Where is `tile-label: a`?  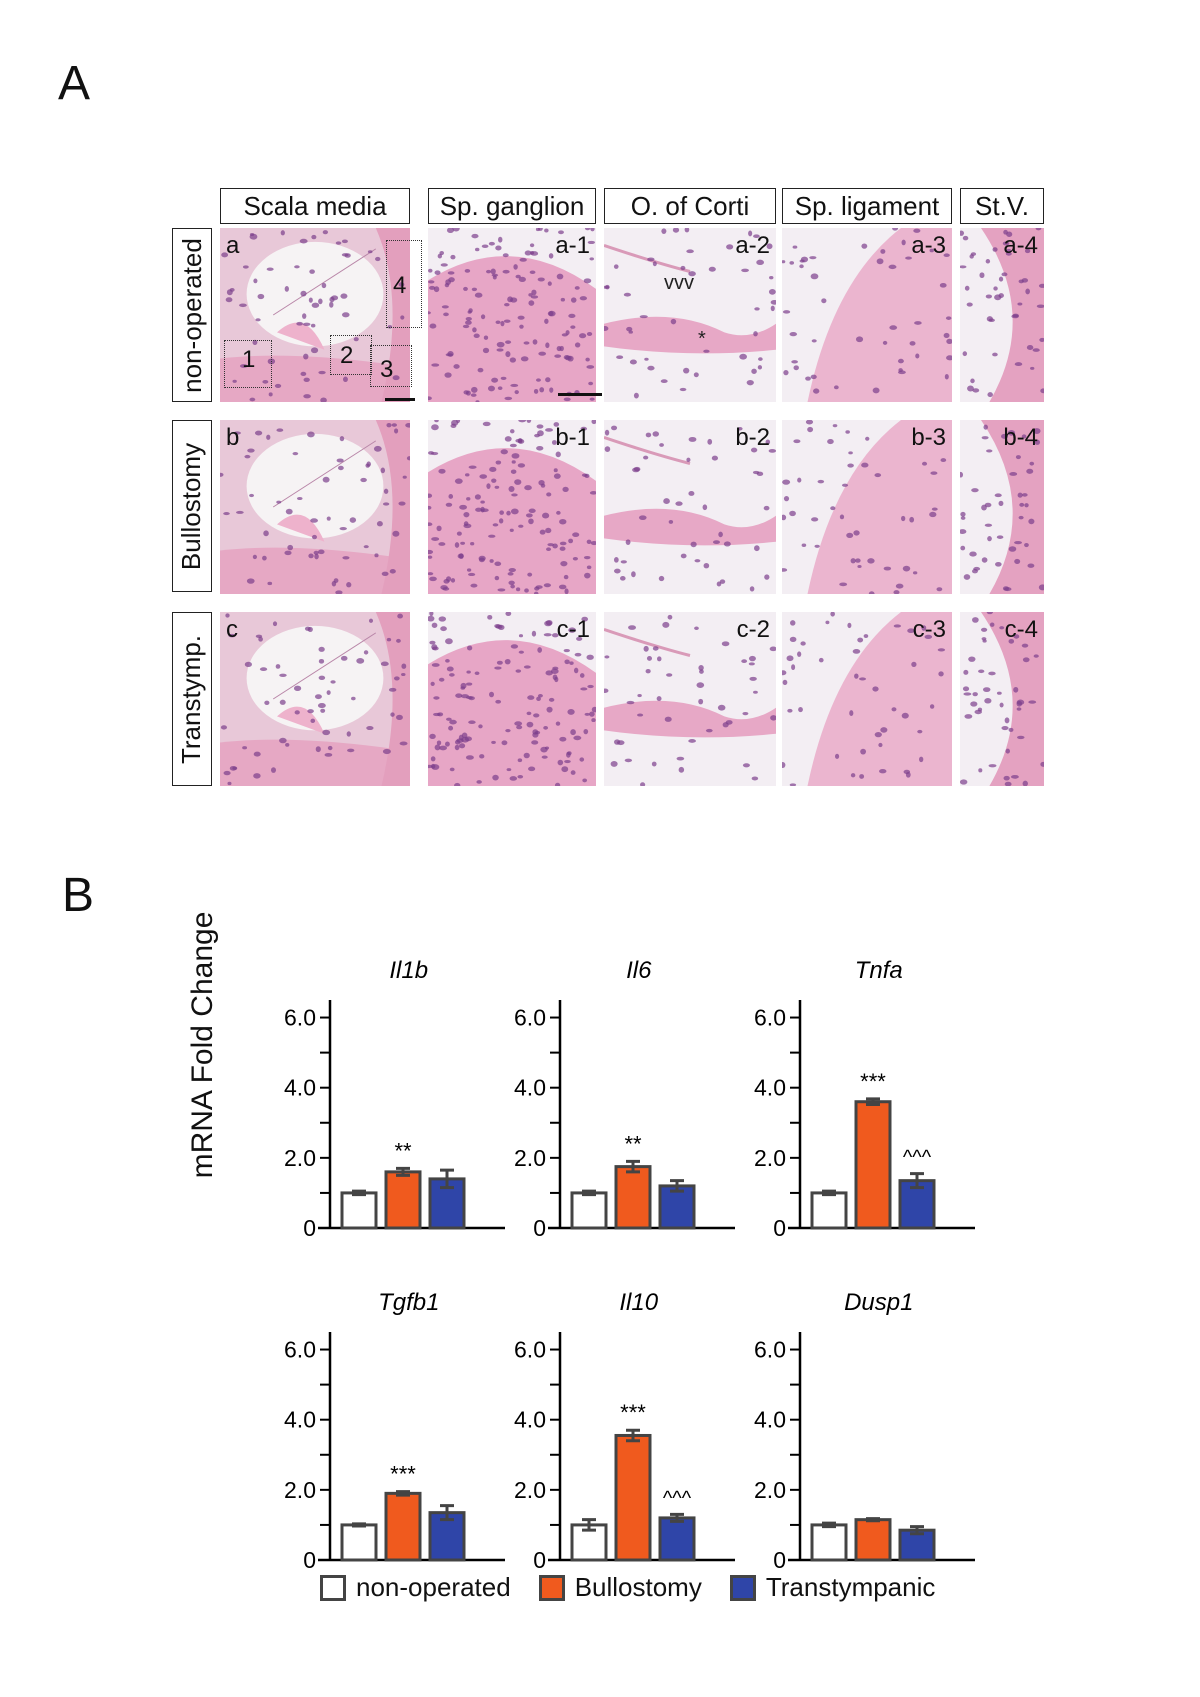
tile-label: a is located at coordinates (233, 245).